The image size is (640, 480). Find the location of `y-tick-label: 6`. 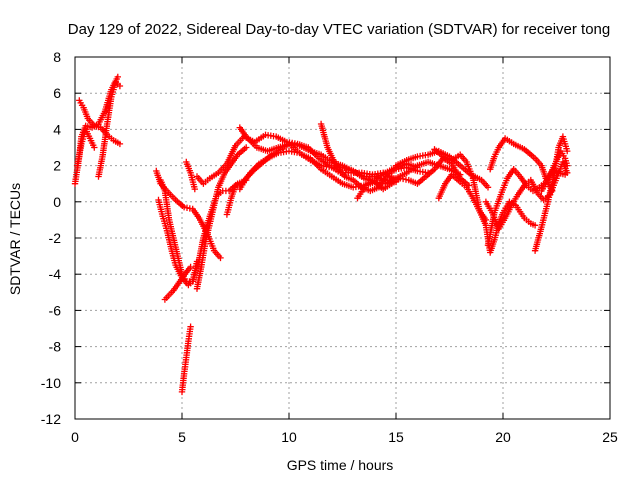

y-tick-label: 6 is located at coordinates (57, 93).